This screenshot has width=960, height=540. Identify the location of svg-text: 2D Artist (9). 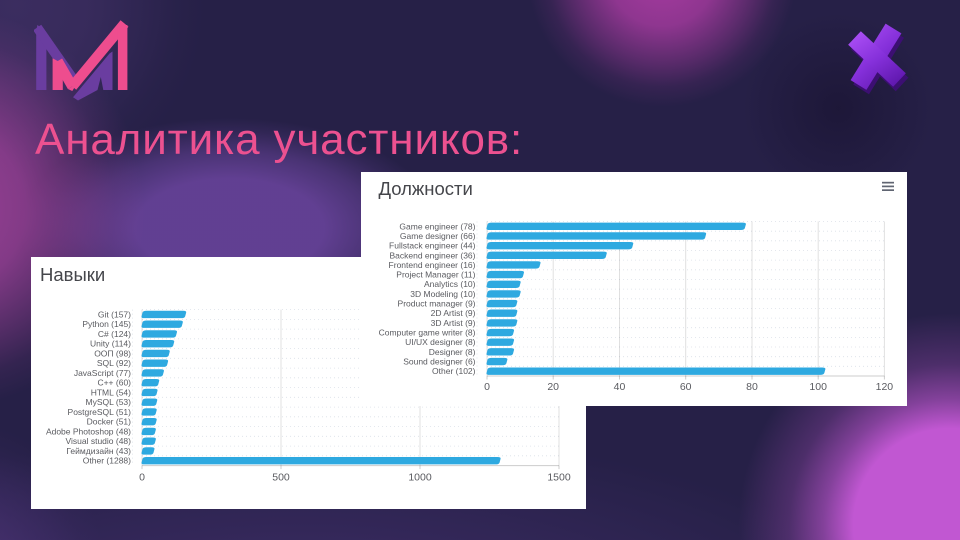
(453, 313).